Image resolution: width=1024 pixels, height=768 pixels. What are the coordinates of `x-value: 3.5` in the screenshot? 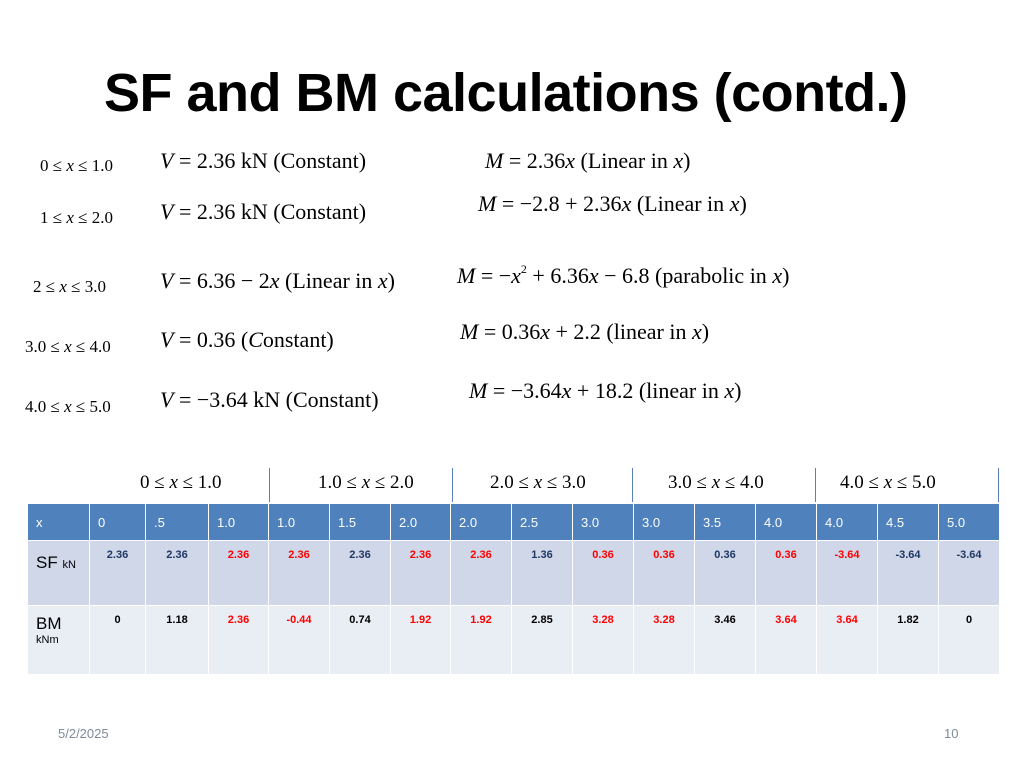 It's located at (725, 522).